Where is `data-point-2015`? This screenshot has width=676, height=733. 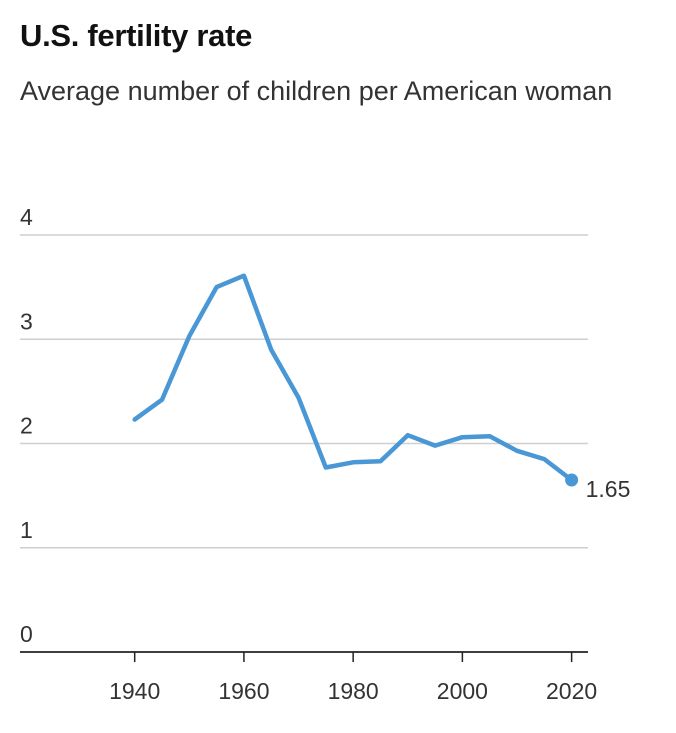
data-point-2015 is located at coordinates (544, 459).